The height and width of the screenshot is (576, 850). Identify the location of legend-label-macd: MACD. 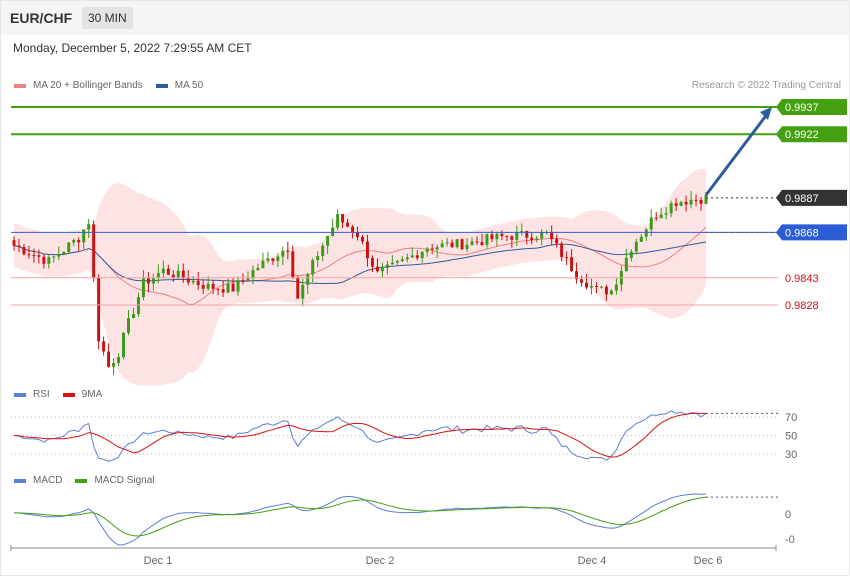
(48, 480).